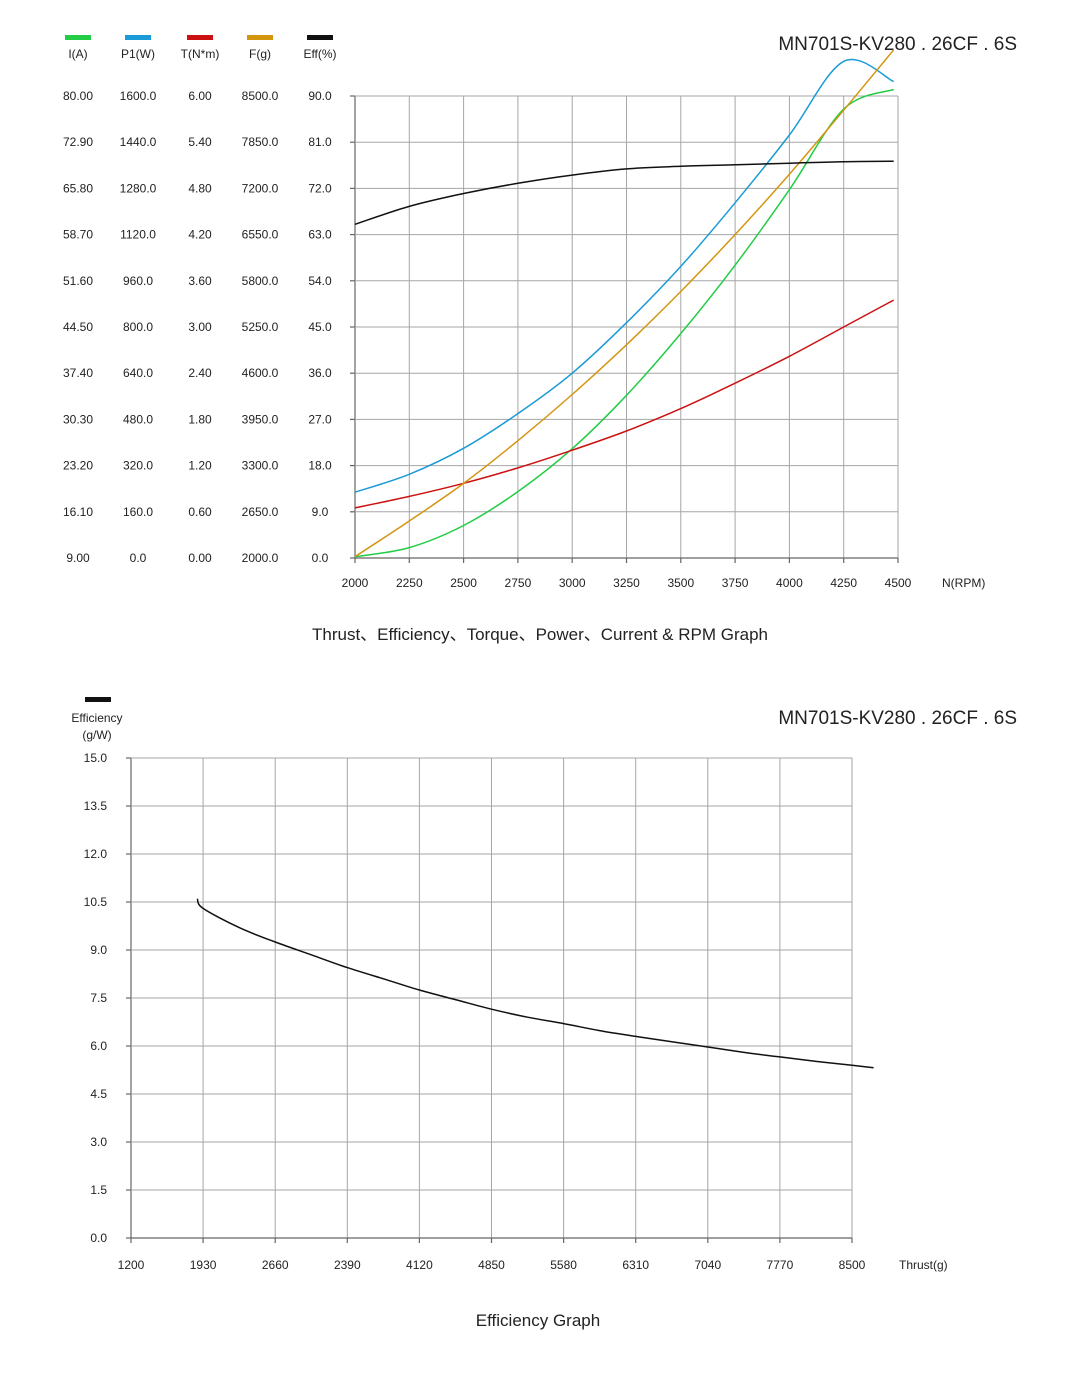 The height and width of the screenshot is (1381, 1076). I want to click on eff-x-tick-1: 1930, so click(203, 1265).